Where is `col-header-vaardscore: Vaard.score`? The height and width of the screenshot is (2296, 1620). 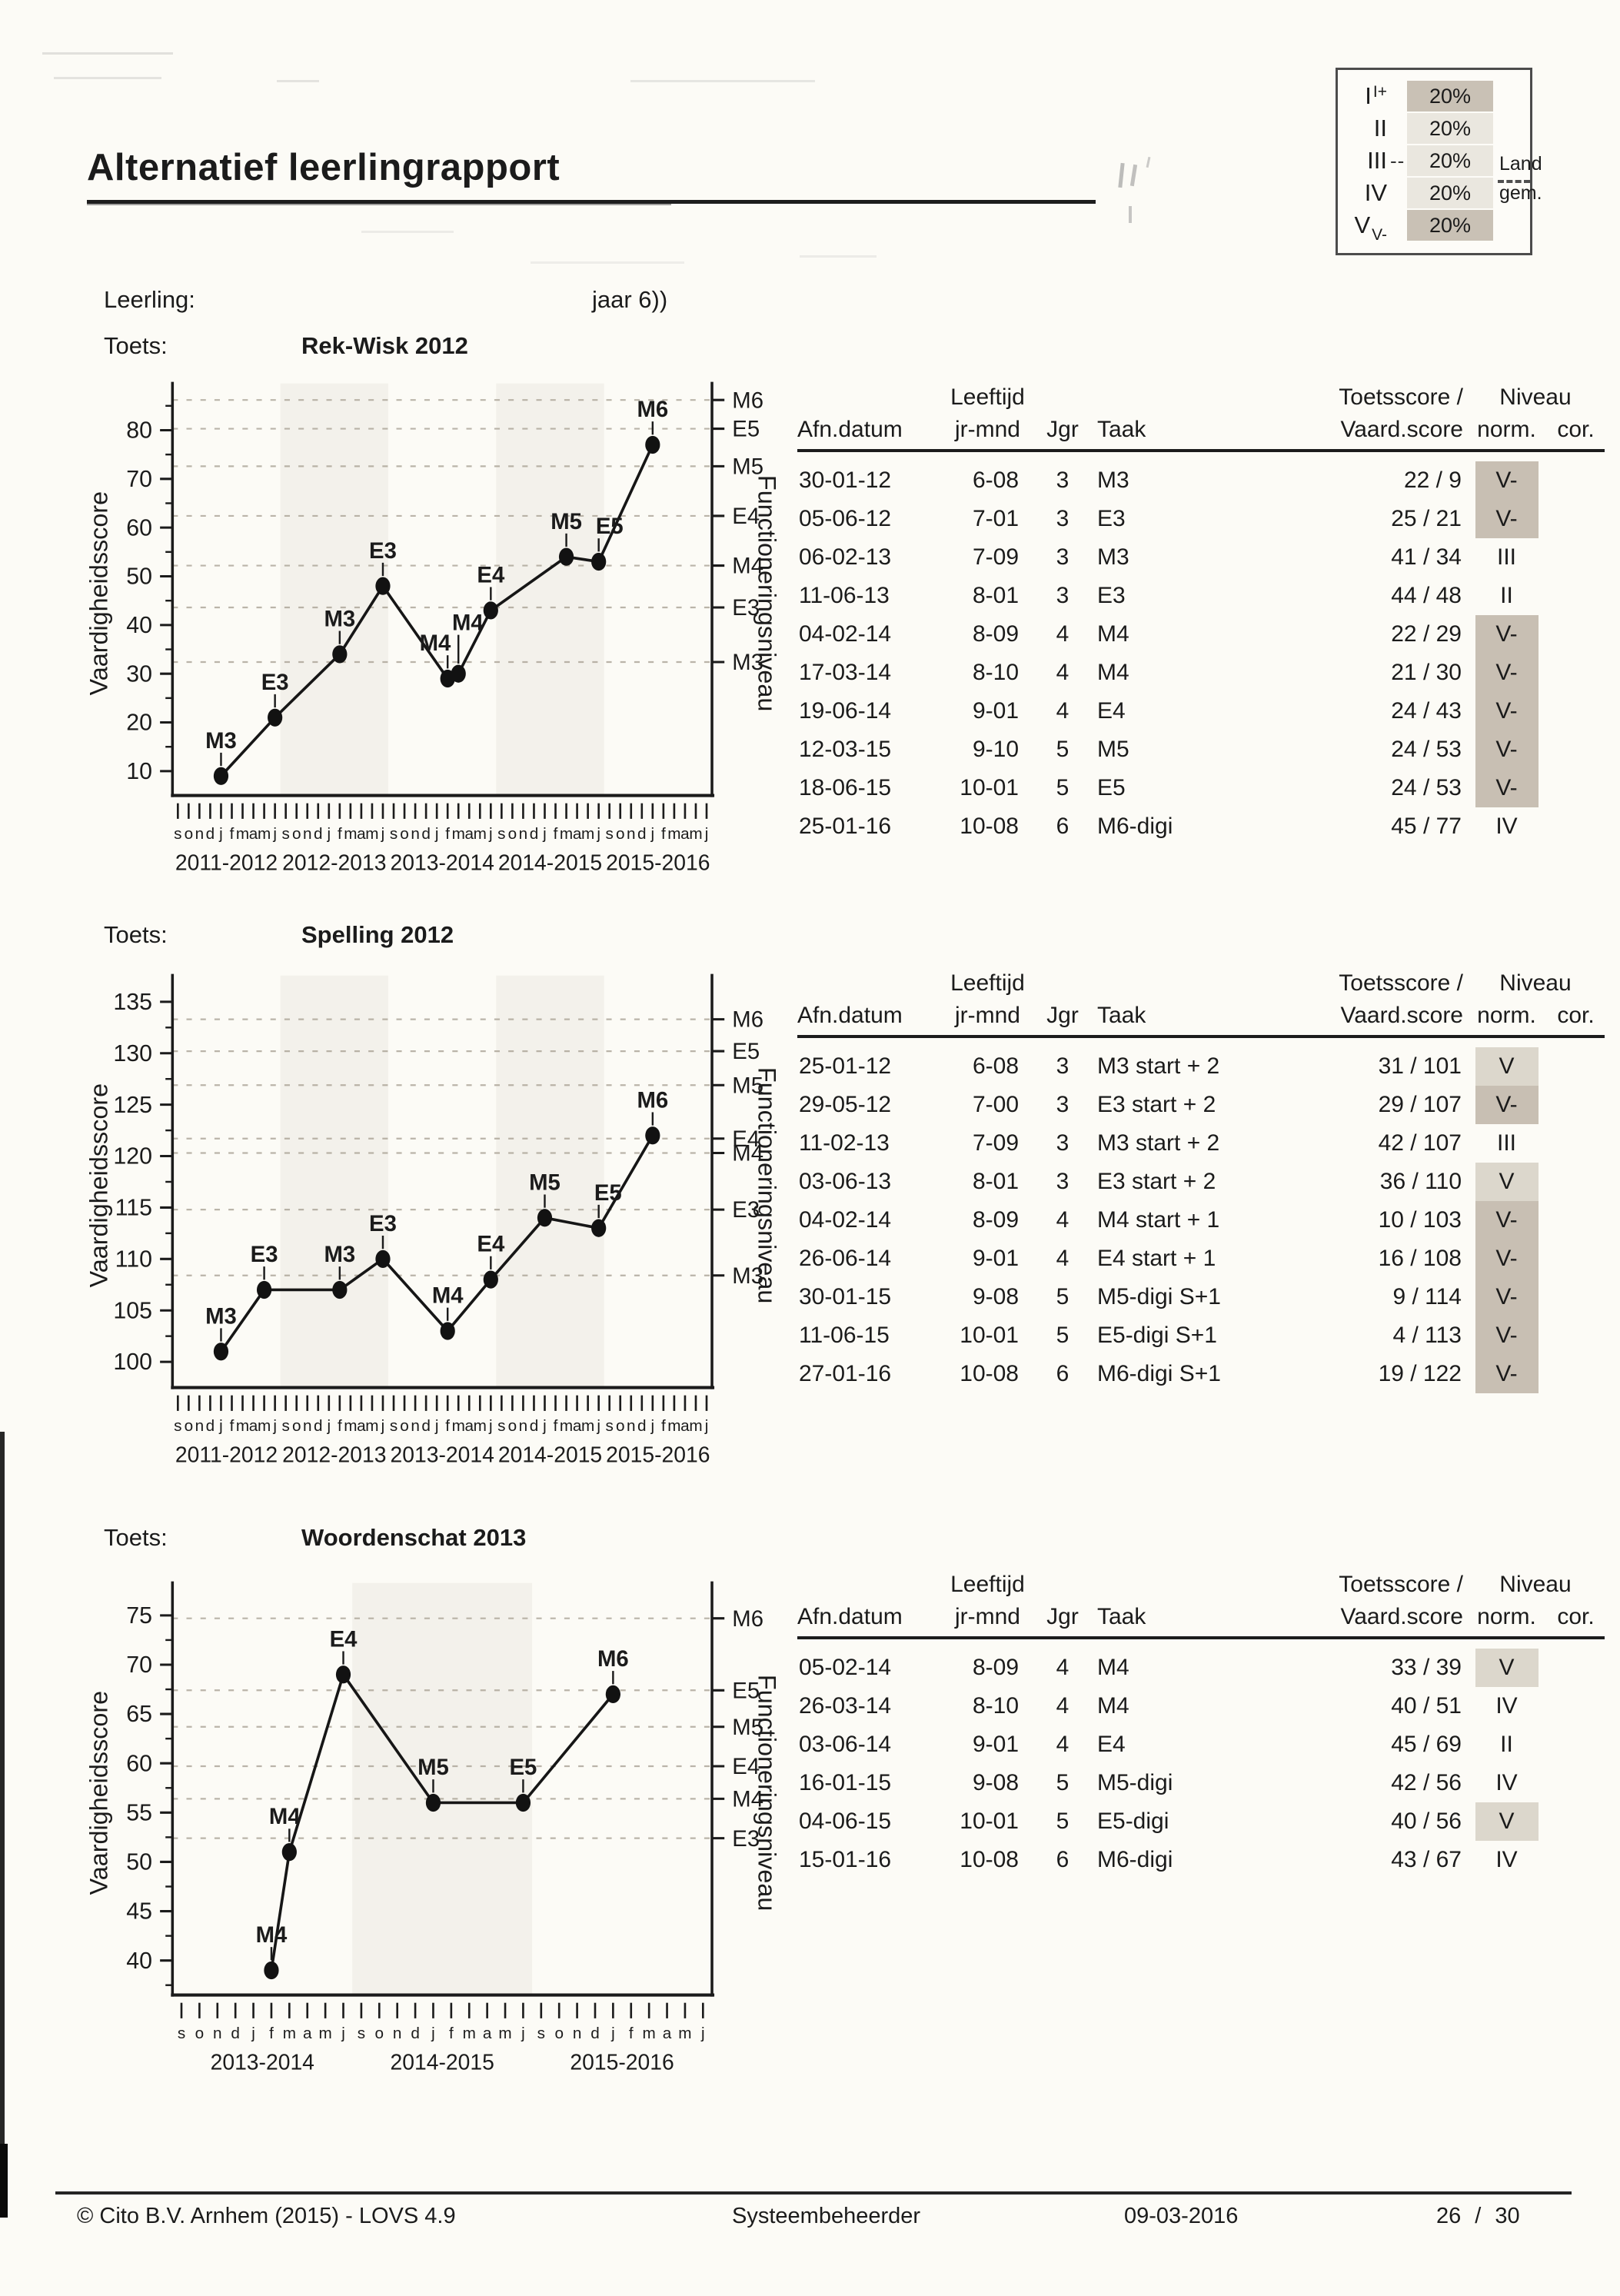 col-header-vaardscore: Vaard.score is located at coordinates (1401, 1015).